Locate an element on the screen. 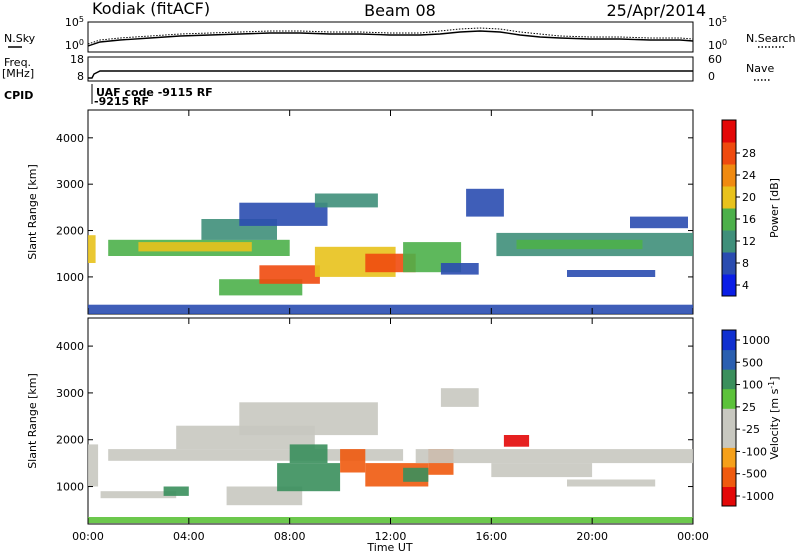  beam-title: Beam 08 is located at coordinates (400, 10).